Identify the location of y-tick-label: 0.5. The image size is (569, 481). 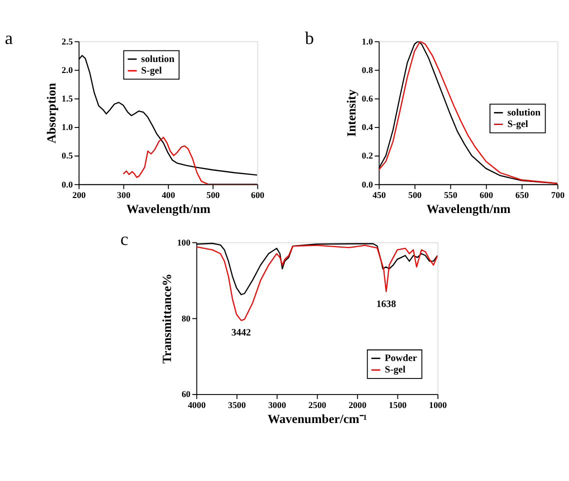
(68, 155).